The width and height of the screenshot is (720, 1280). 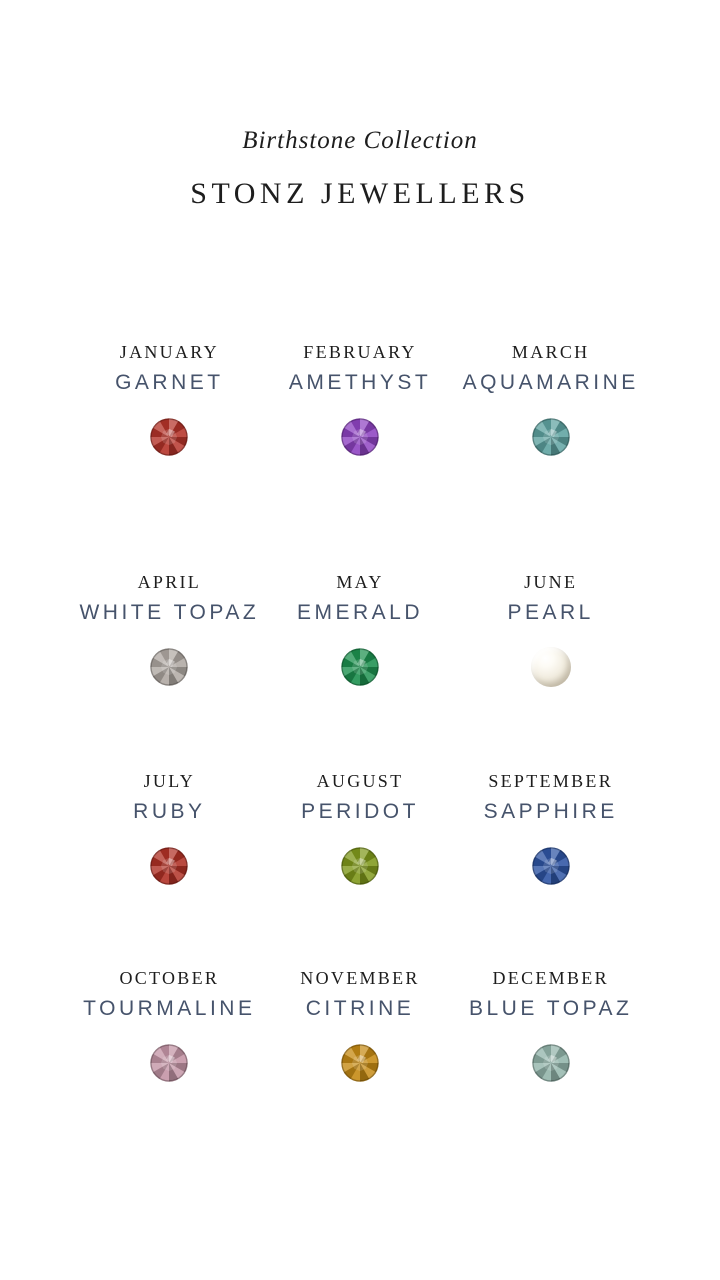 I want to click on cell-december: DECEMBER BLUE TOPAZ, so click(x=550, y=1024).